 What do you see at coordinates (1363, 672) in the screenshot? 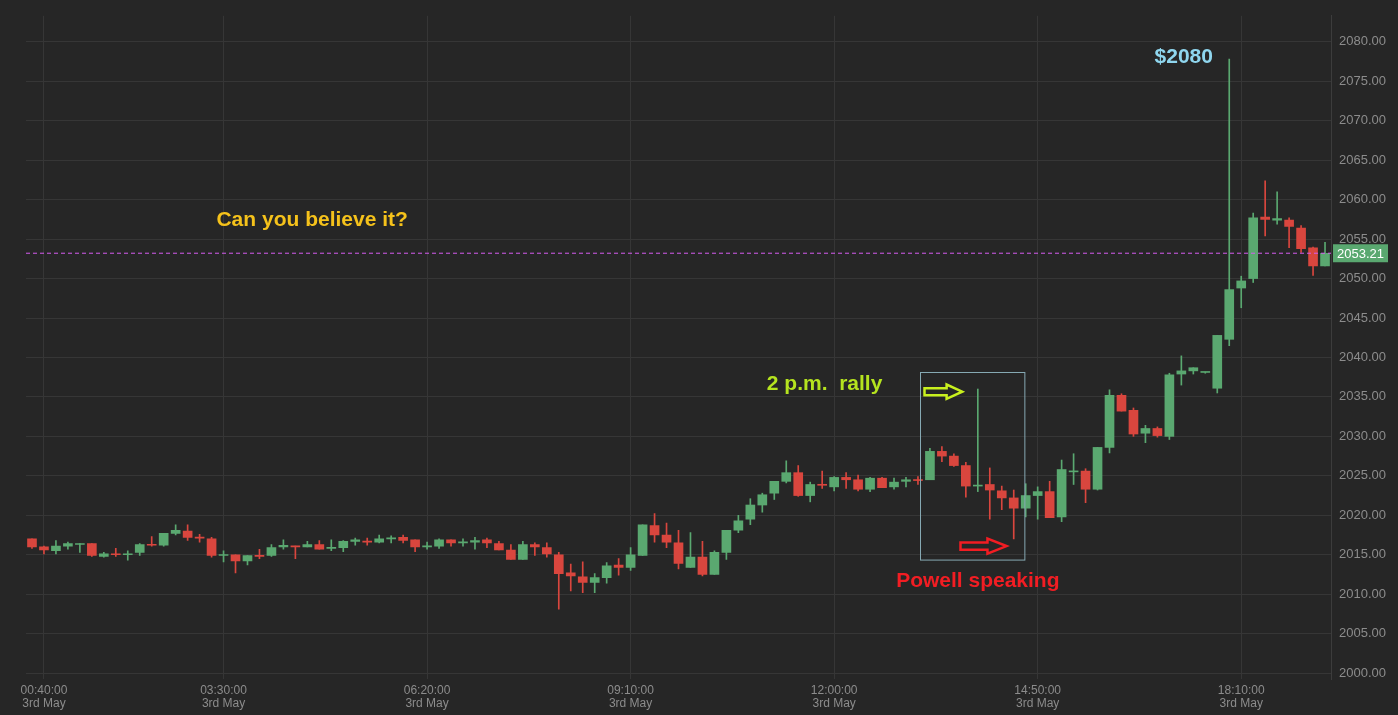
I see `y-tick-label: 2000.00` at bounding box center [1363, 672].